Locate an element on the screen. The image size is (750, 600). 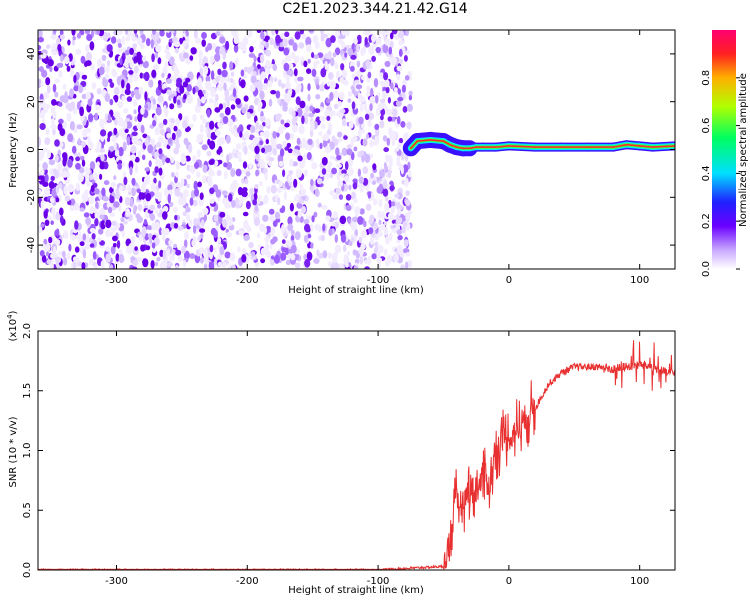
colorbar-tick-label: 0.4 is located at coordinates (706, 173).